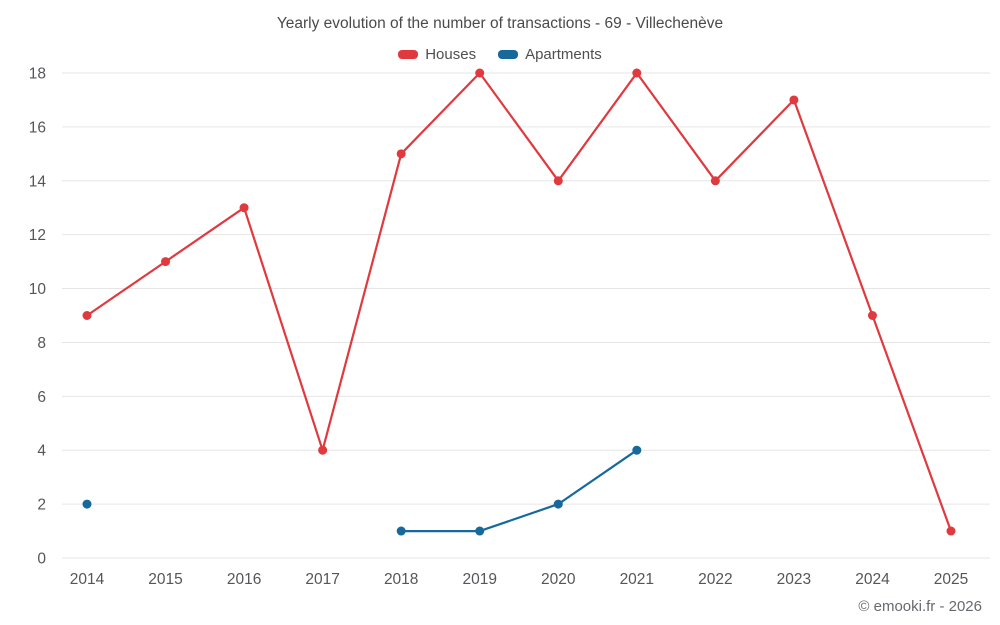  Describe the element at coordinates (37, 74) in the screenshot. I see `y-axis-tick-label: 18` at that location.